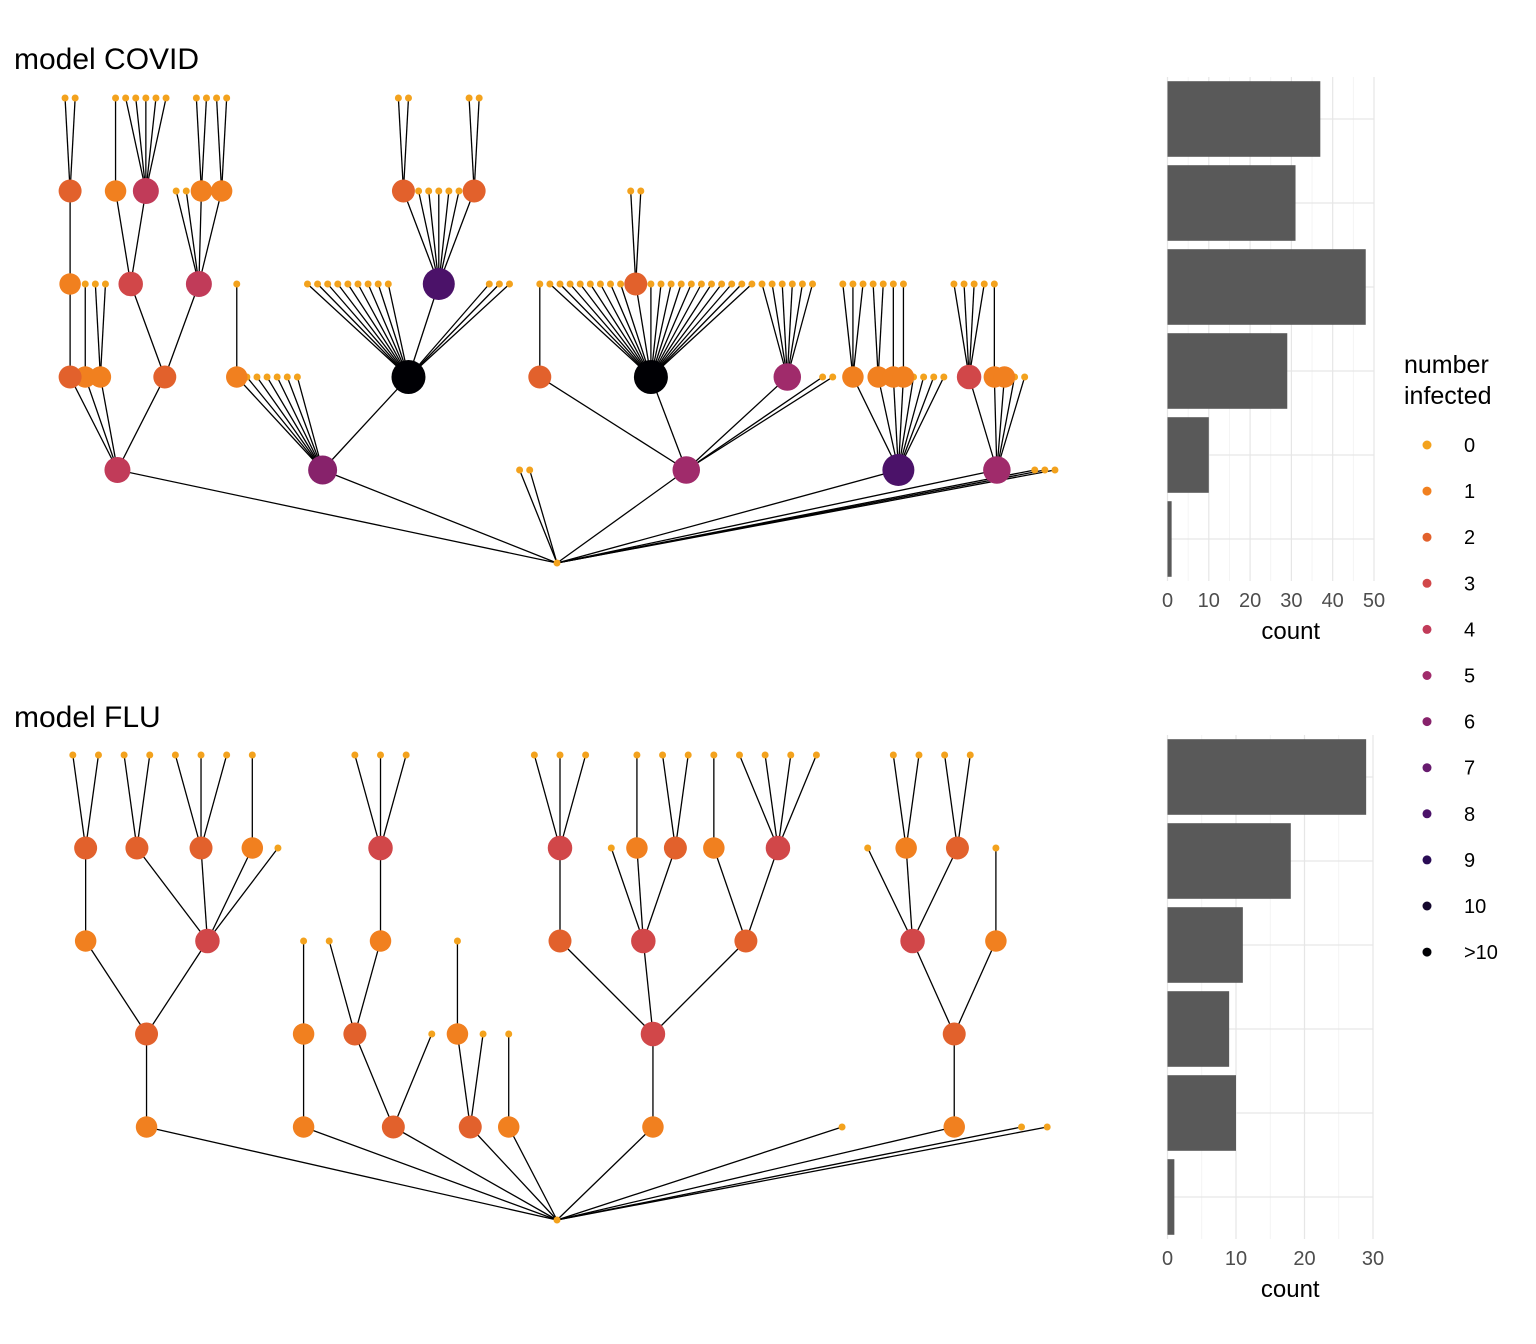 The width and height of the screenshot is (1536, 1344). What do you see at coordinates (1167, 1259) in the screenshot?
I see `flu-histogram-tick-label: 0` at bounding box center [1167, 1259].